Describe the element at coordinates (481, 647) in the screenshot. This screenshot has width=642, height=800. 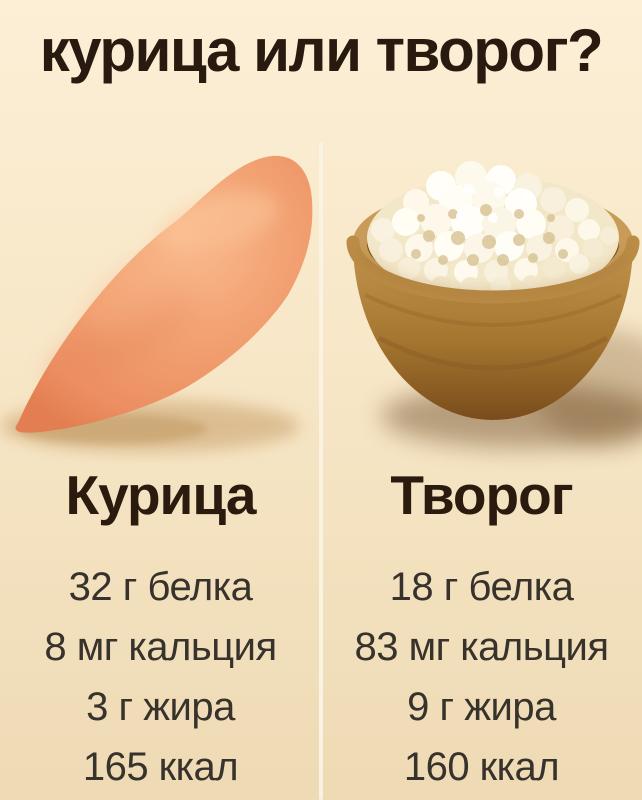
I see `stat-calcium: 83 мг кальция` at that location.